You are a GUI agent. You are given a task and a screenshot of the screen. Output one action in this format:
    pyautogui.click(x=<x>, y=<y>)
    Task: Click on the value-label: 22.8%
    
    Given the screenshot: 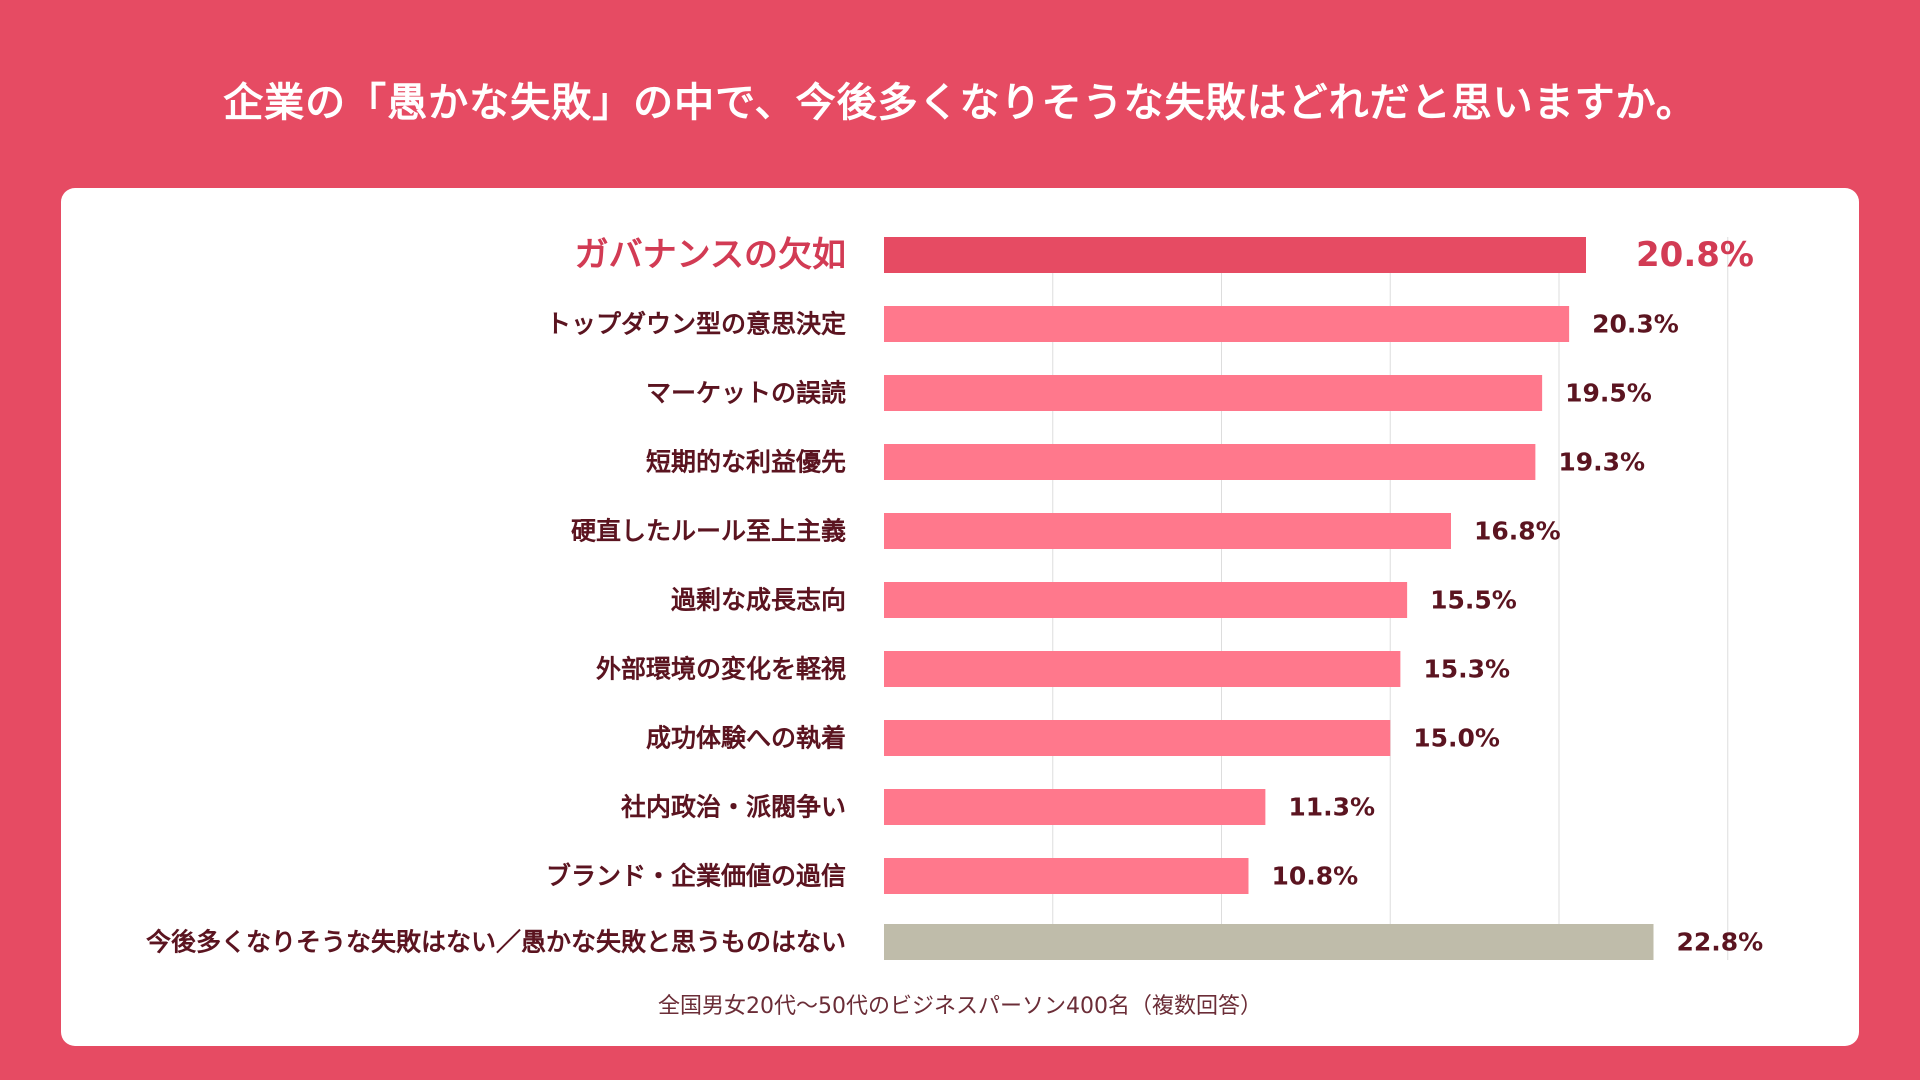 What is the action you would take?
    pyautogui.click(x=1720, y=942)
    